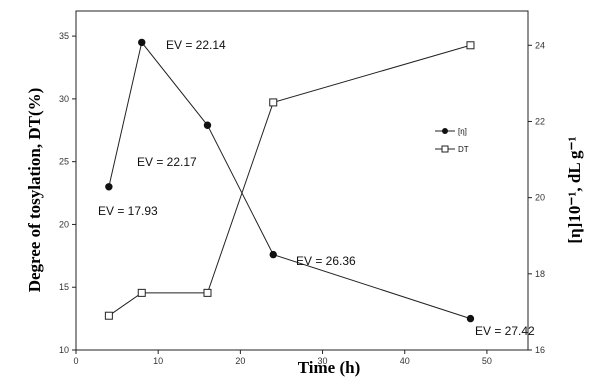  Describe the element at coordinates (167, 162) in the screenshot. I see `ev-annotation: EV = 22.17` at that location.